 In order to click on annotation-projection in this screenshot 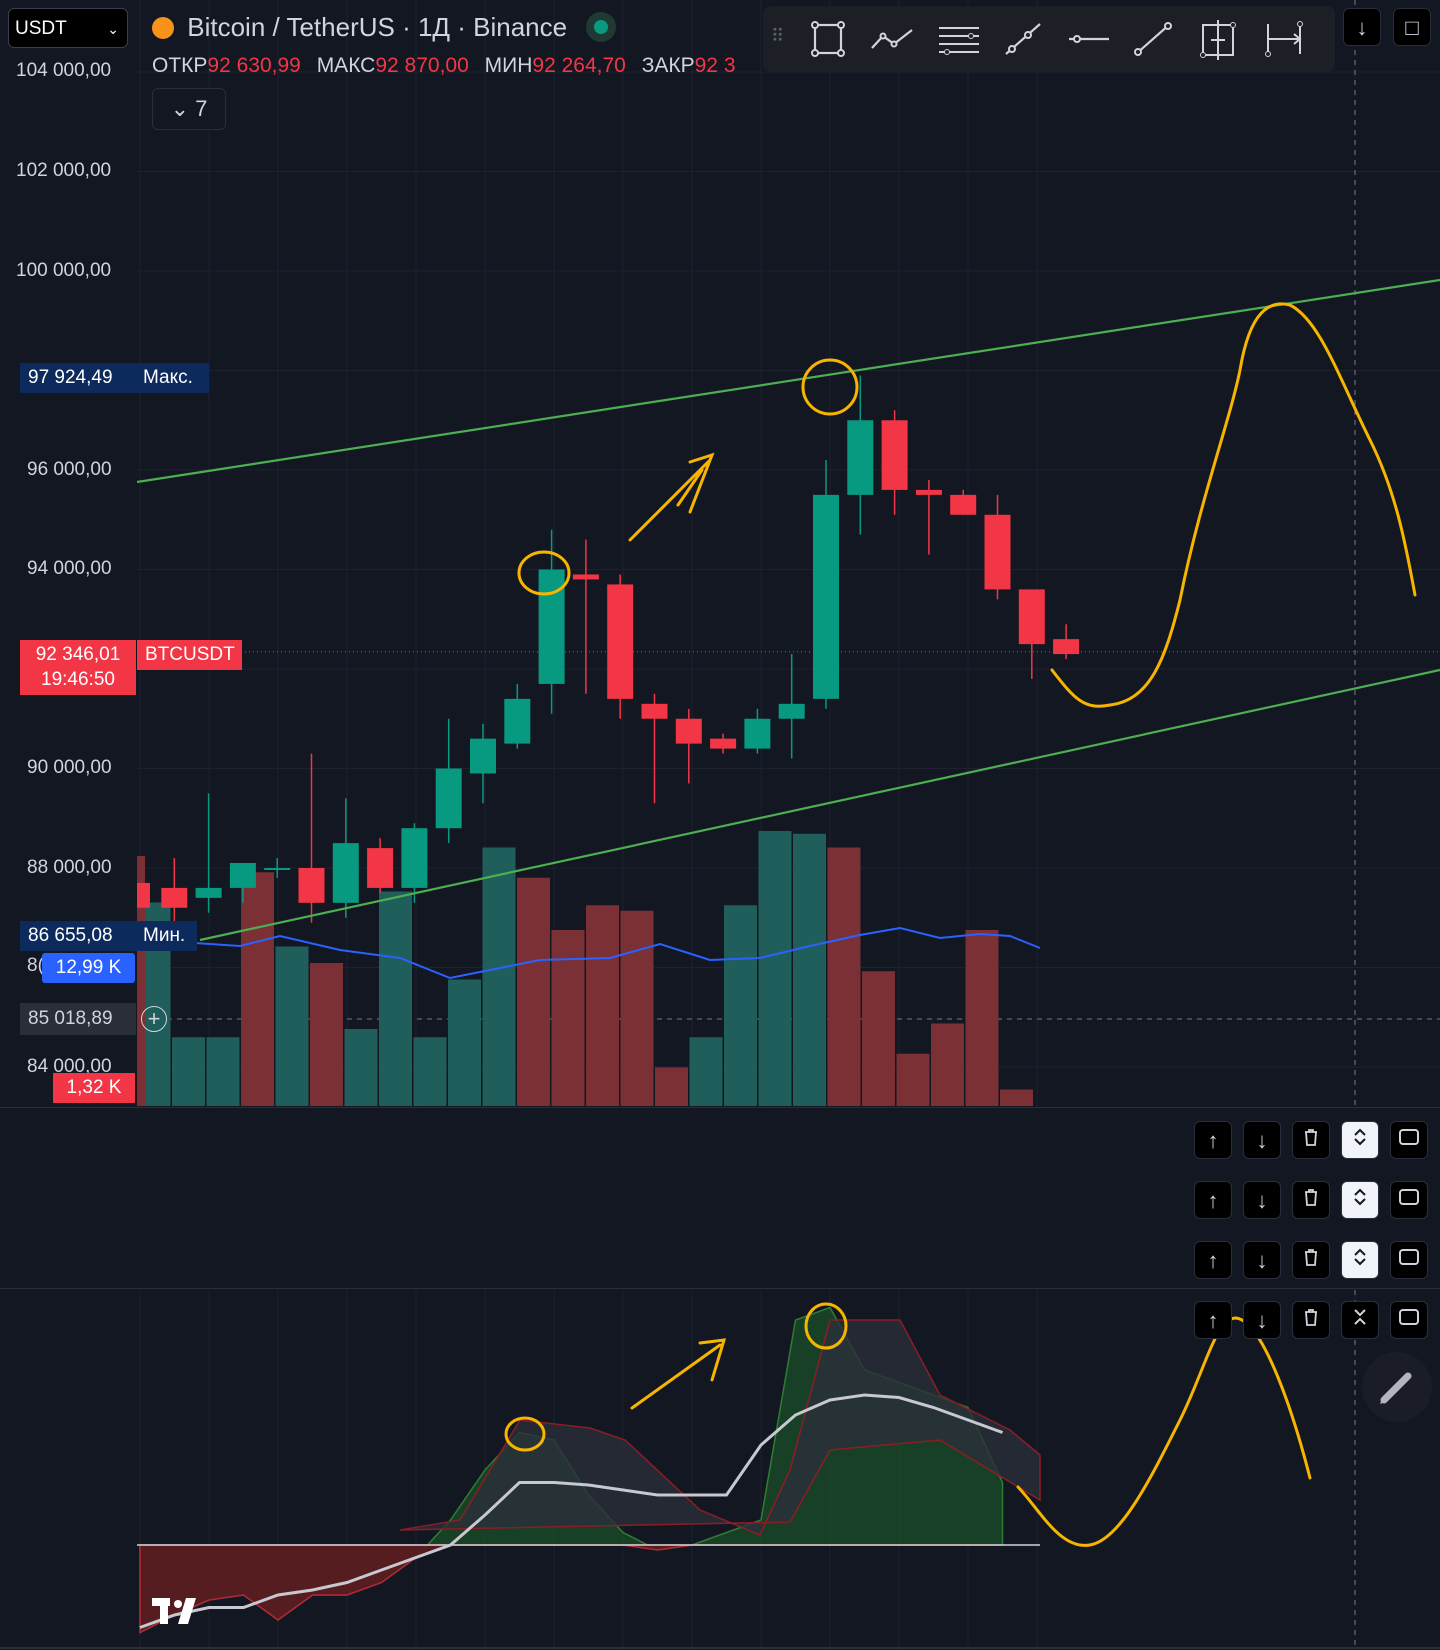, I will do `click(1233, 505)`.